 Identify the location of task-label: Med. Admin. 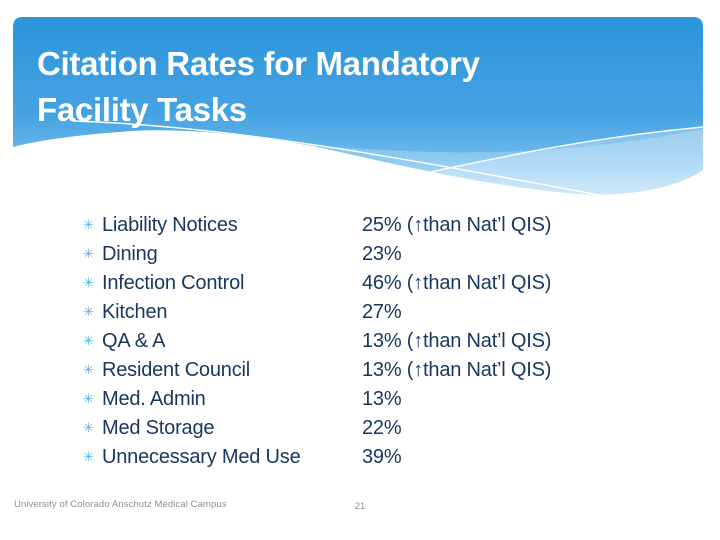
(154, 399).